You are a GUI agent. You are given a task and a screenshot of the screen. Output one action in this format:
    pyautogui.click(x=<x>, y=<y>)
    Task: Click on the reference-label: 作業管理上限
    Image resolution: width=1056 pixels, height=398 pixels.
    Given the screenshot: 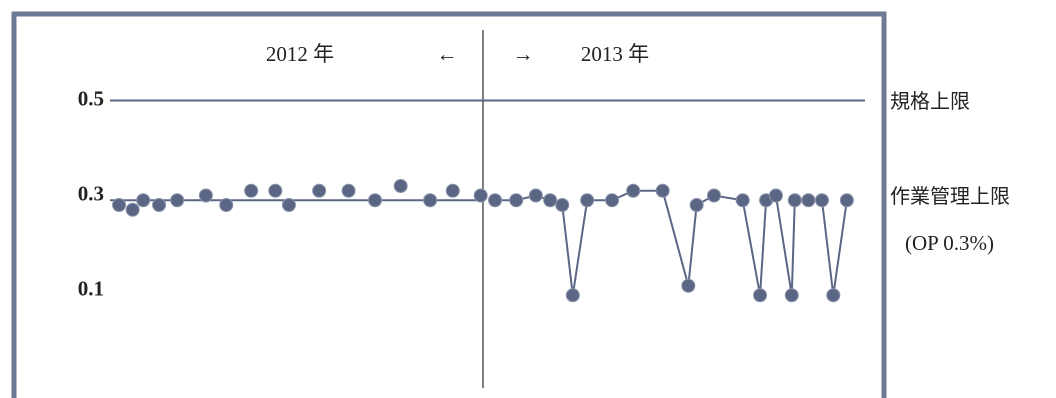 What is the action you would take?
    pyautogui.click(x=950, y=196)
    